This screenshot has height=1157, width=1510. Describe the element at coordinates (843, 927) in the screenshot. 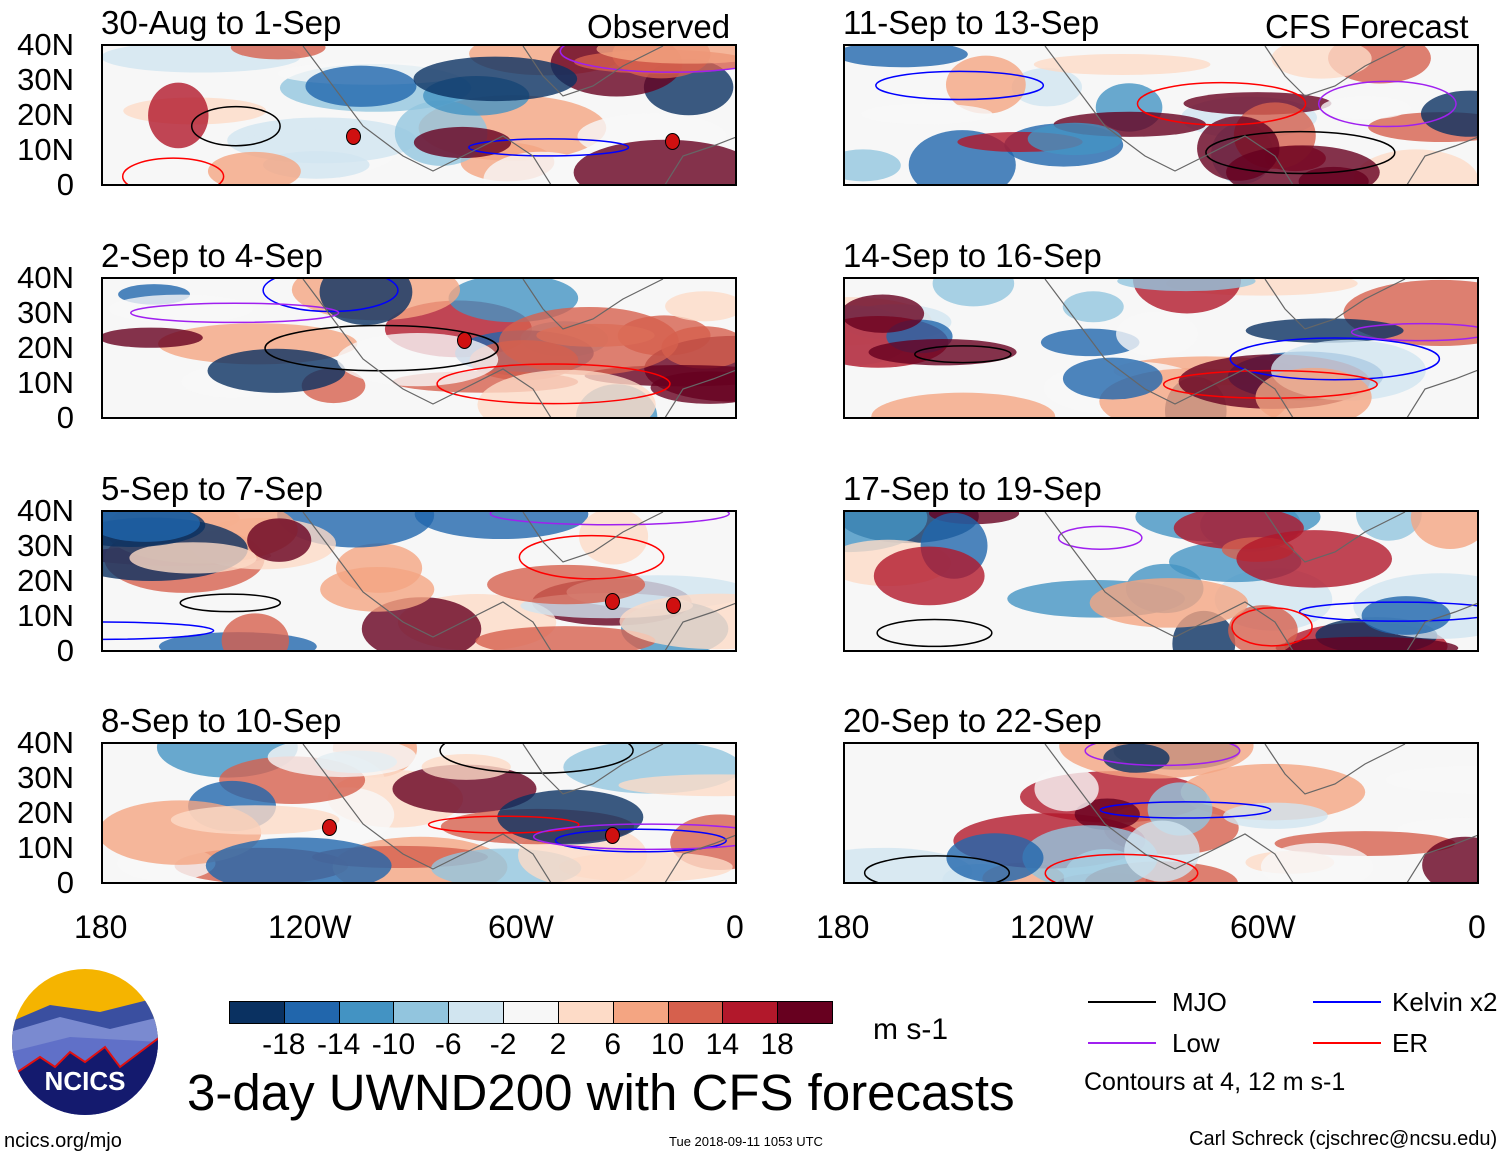

I see `lon-label-right: 180` at that location.